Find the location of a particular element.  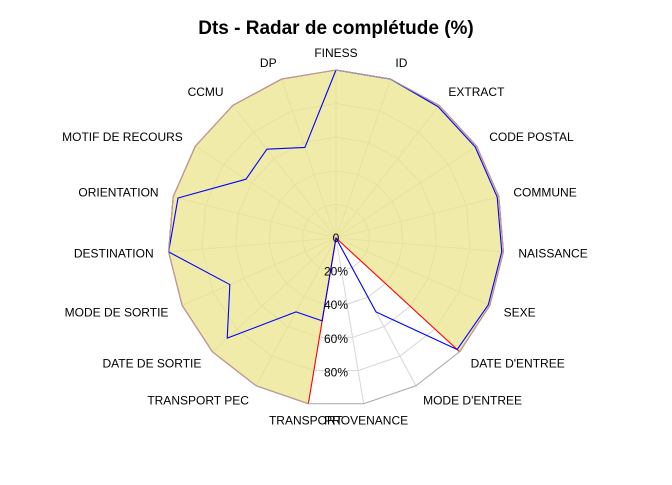

radial-tick-label: 60% is located at coordinates (336, 339).